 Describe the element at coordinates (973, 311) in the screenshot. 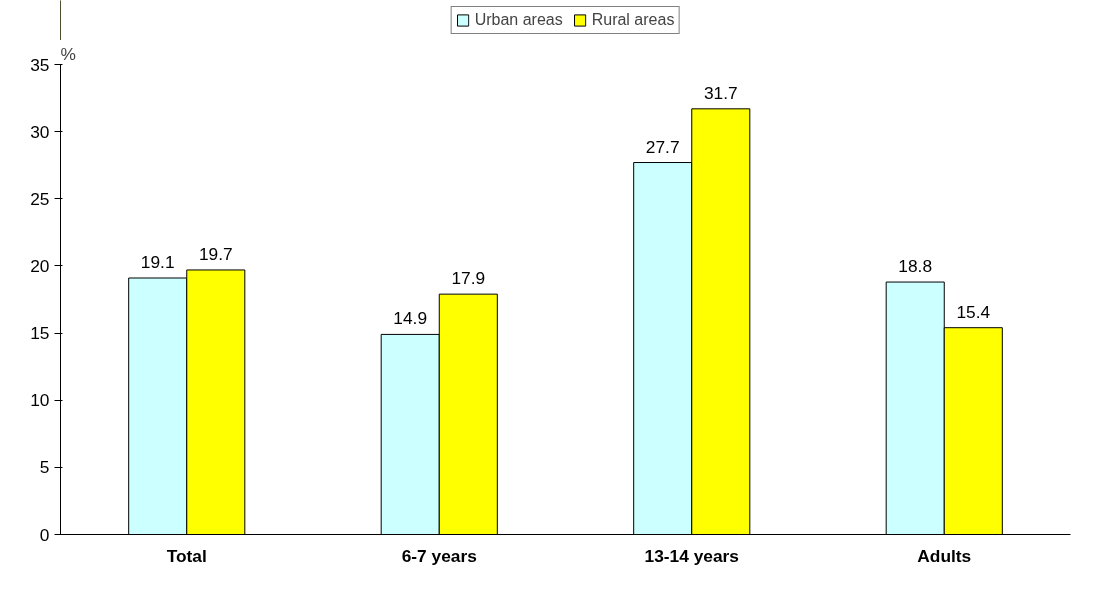

I see `data-label: 15.4` at that location.